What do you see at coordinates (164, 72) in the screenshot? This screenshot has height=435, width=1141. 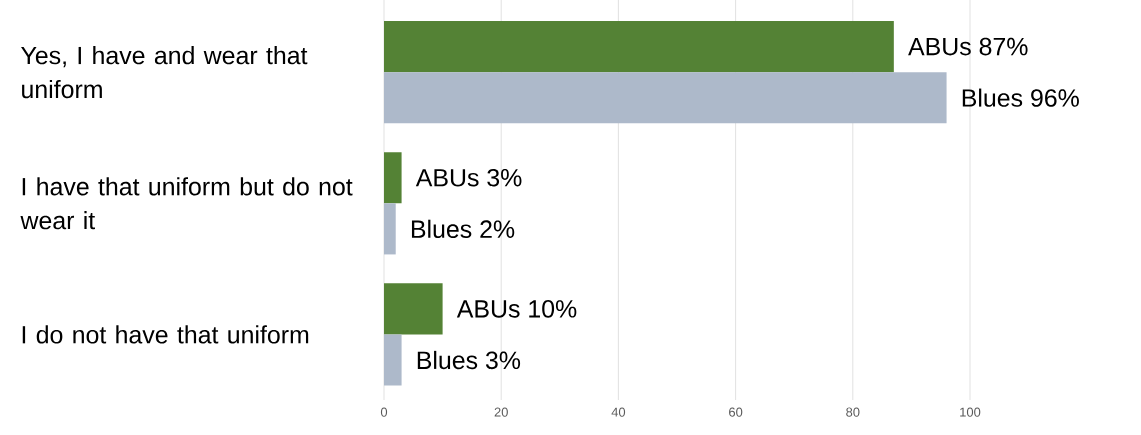 I see `y-tick-label: Yes, I have and wear that uniform` at bounding box center [164, 72].